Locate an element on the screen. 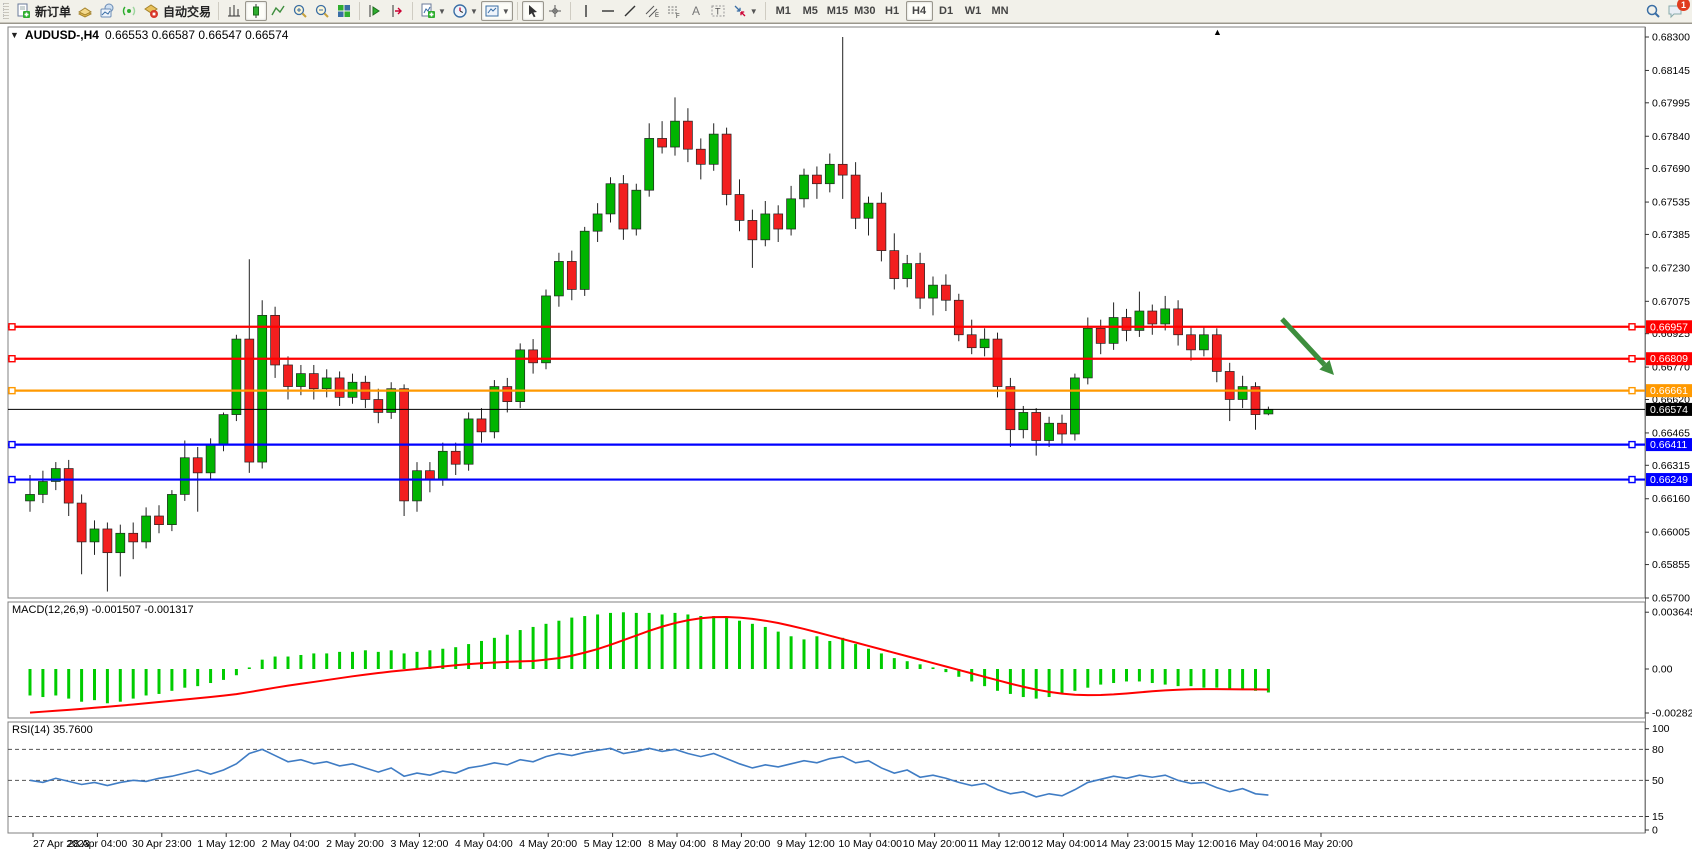 Image resolution: width=1692 pixels, height=856 pixels. price-tag-0.66957: 0.66957 is located at coordinates (1669, 327).